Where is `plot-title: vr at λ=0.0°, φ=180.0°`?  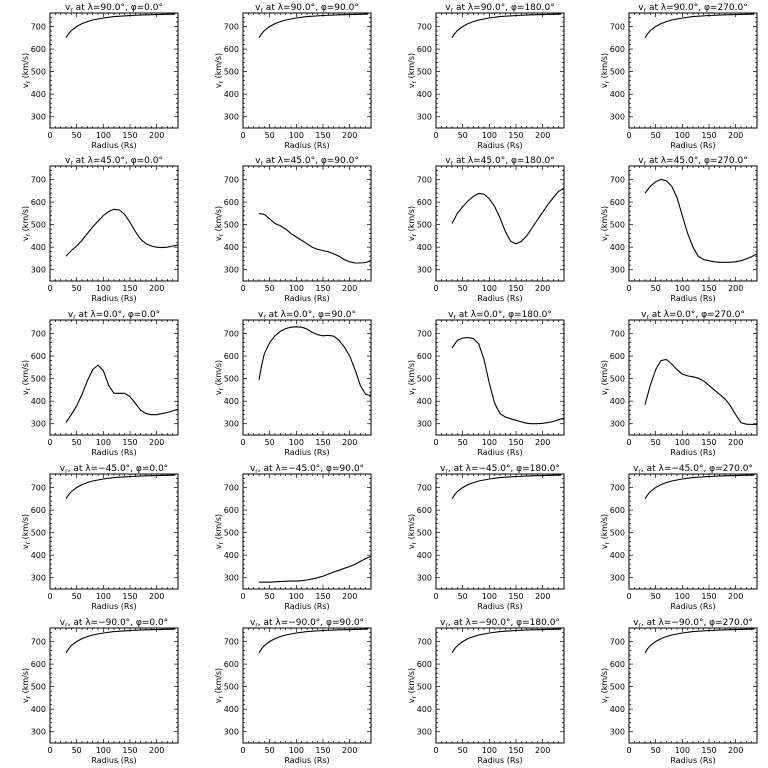
plot-title: vr at λ=0.0°, φ=180.0° is located at coordinates (500, 315).